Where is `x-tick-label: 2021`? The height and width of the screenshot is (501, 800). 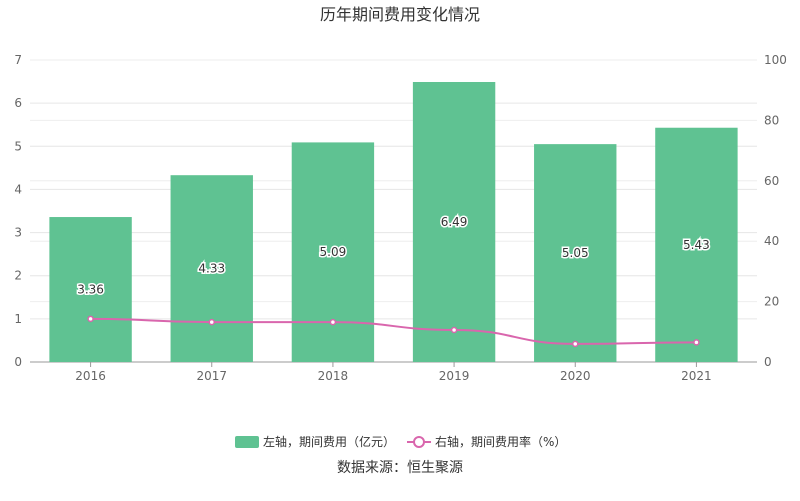
x-tick-label: 2021 is located at coordinates (696, 376).